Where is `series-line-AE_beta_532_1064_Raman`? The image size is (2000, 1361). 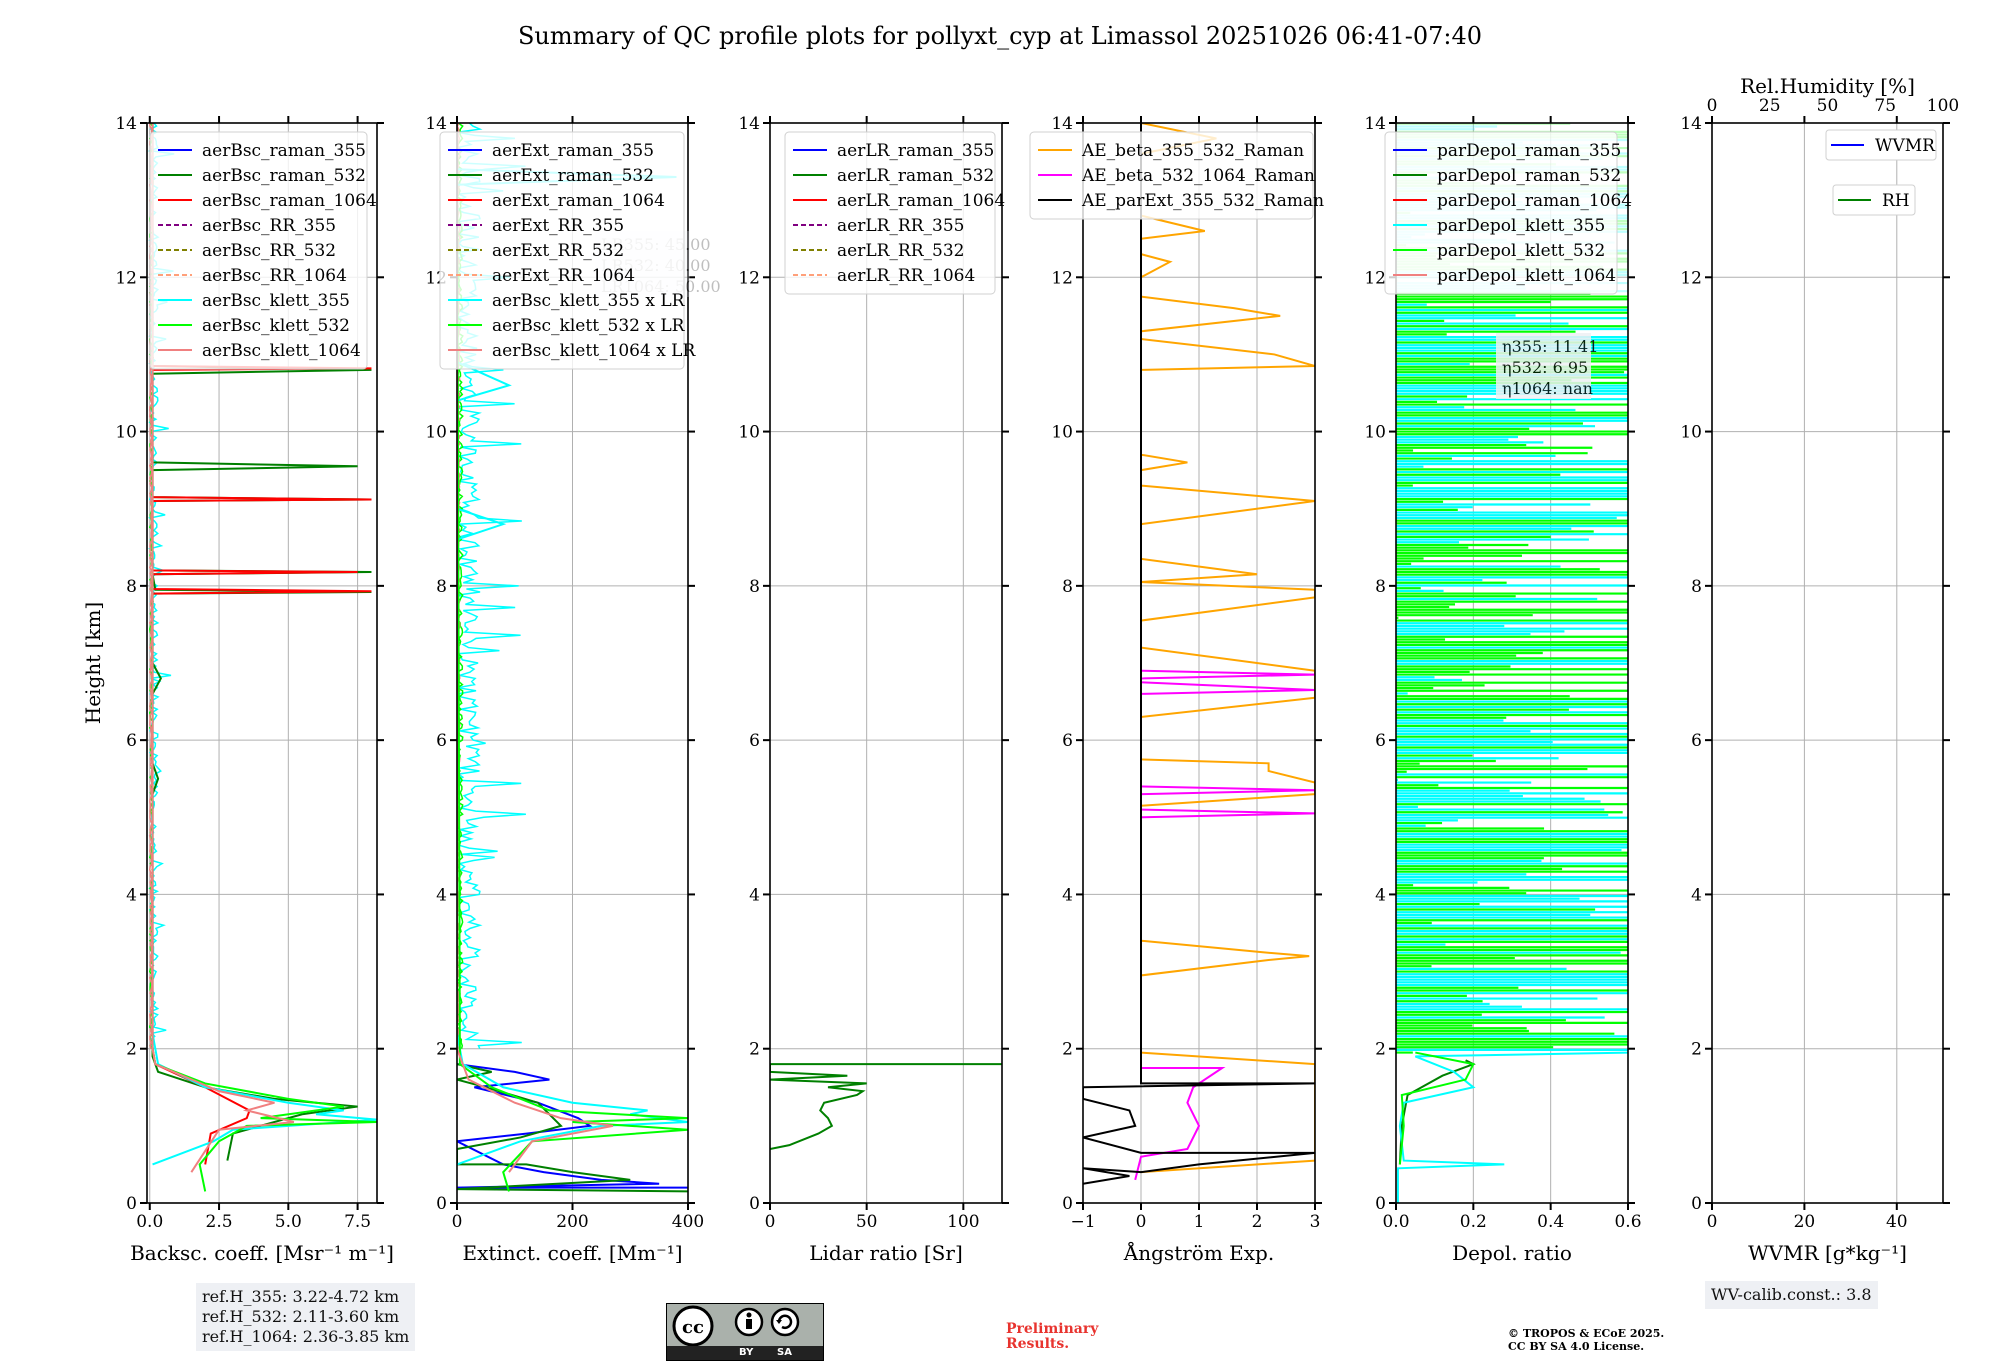
series-line-AE_beta_532_1064_Raman is located at coordinates (1224, 925).